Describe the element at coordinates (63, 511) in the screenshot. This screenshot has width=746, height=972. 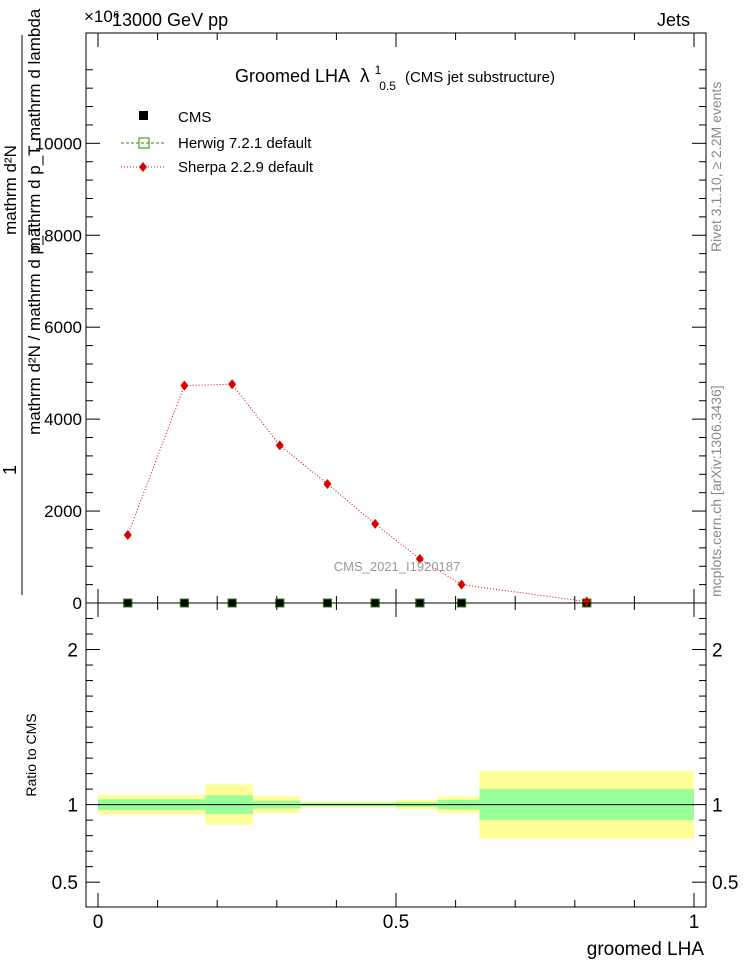
I see `main-y-tick-label: 2000` at that location.